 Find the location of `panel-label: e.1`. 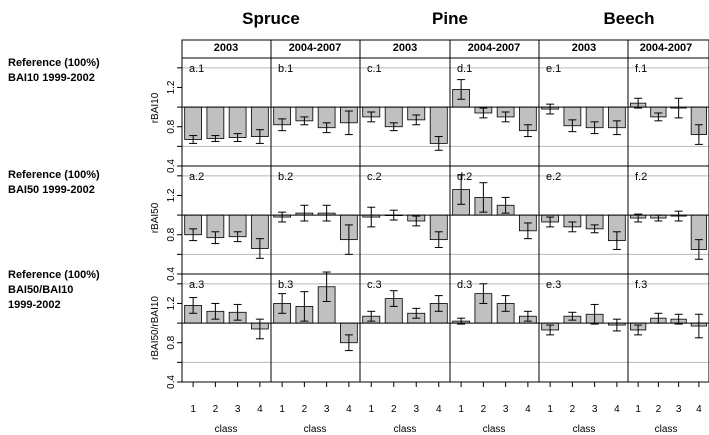

panel-label: e.1 is located at coordinates (553, 69).